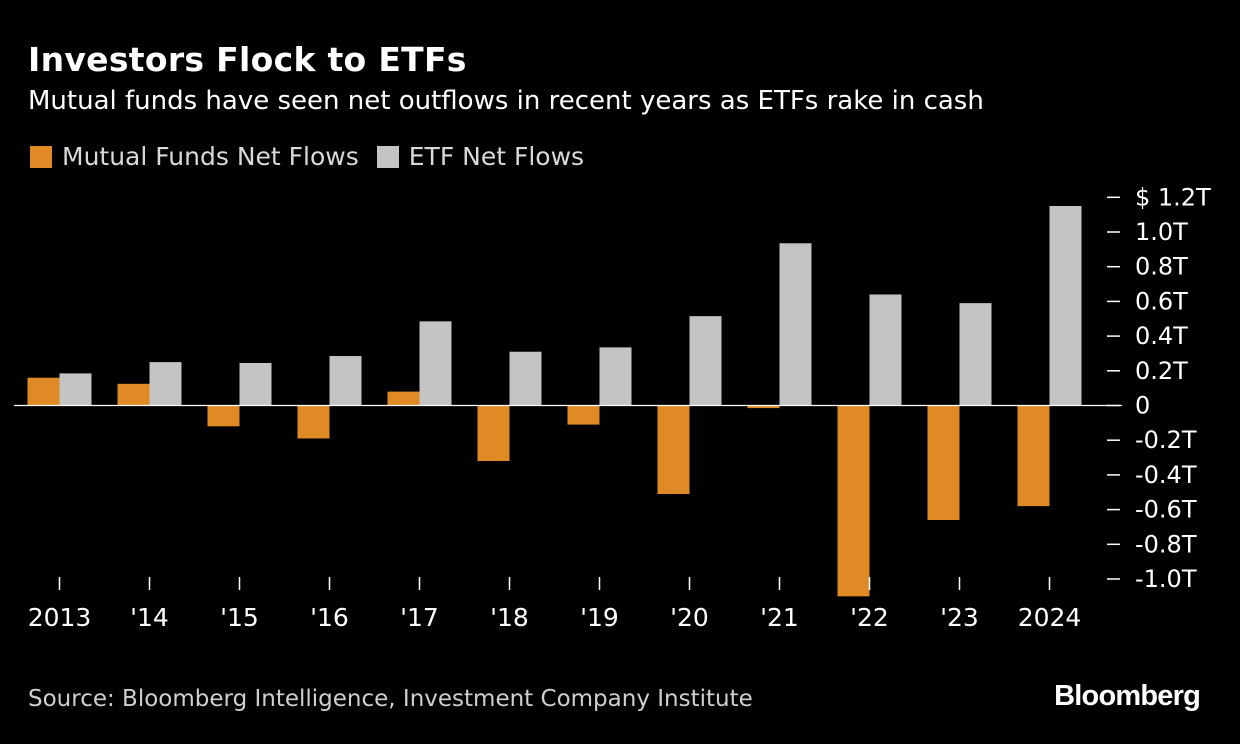 This screenshot has width=1240, height=744. I want to click on y-tick-label-7: -0.2T, so click(1166, 440).